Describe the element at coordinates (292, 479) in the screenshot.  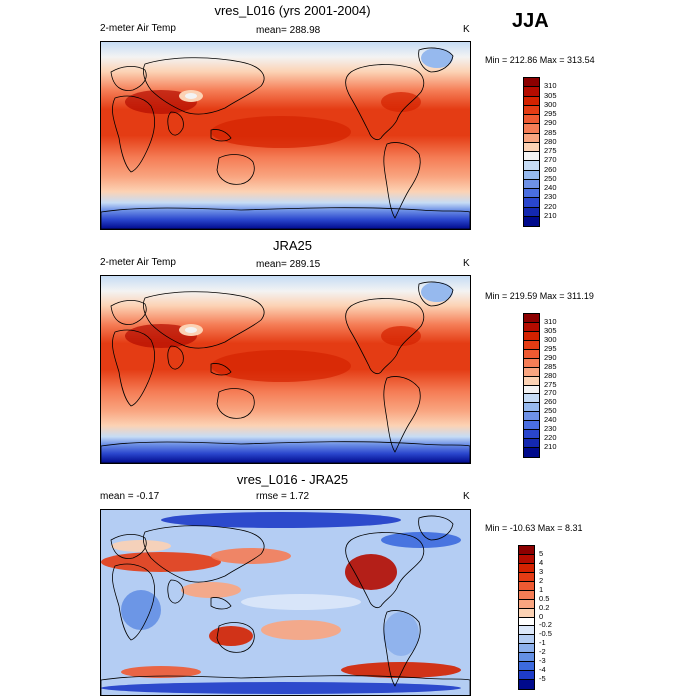
I see `panel-3-title: vres_L016 - JRA25` at that location.